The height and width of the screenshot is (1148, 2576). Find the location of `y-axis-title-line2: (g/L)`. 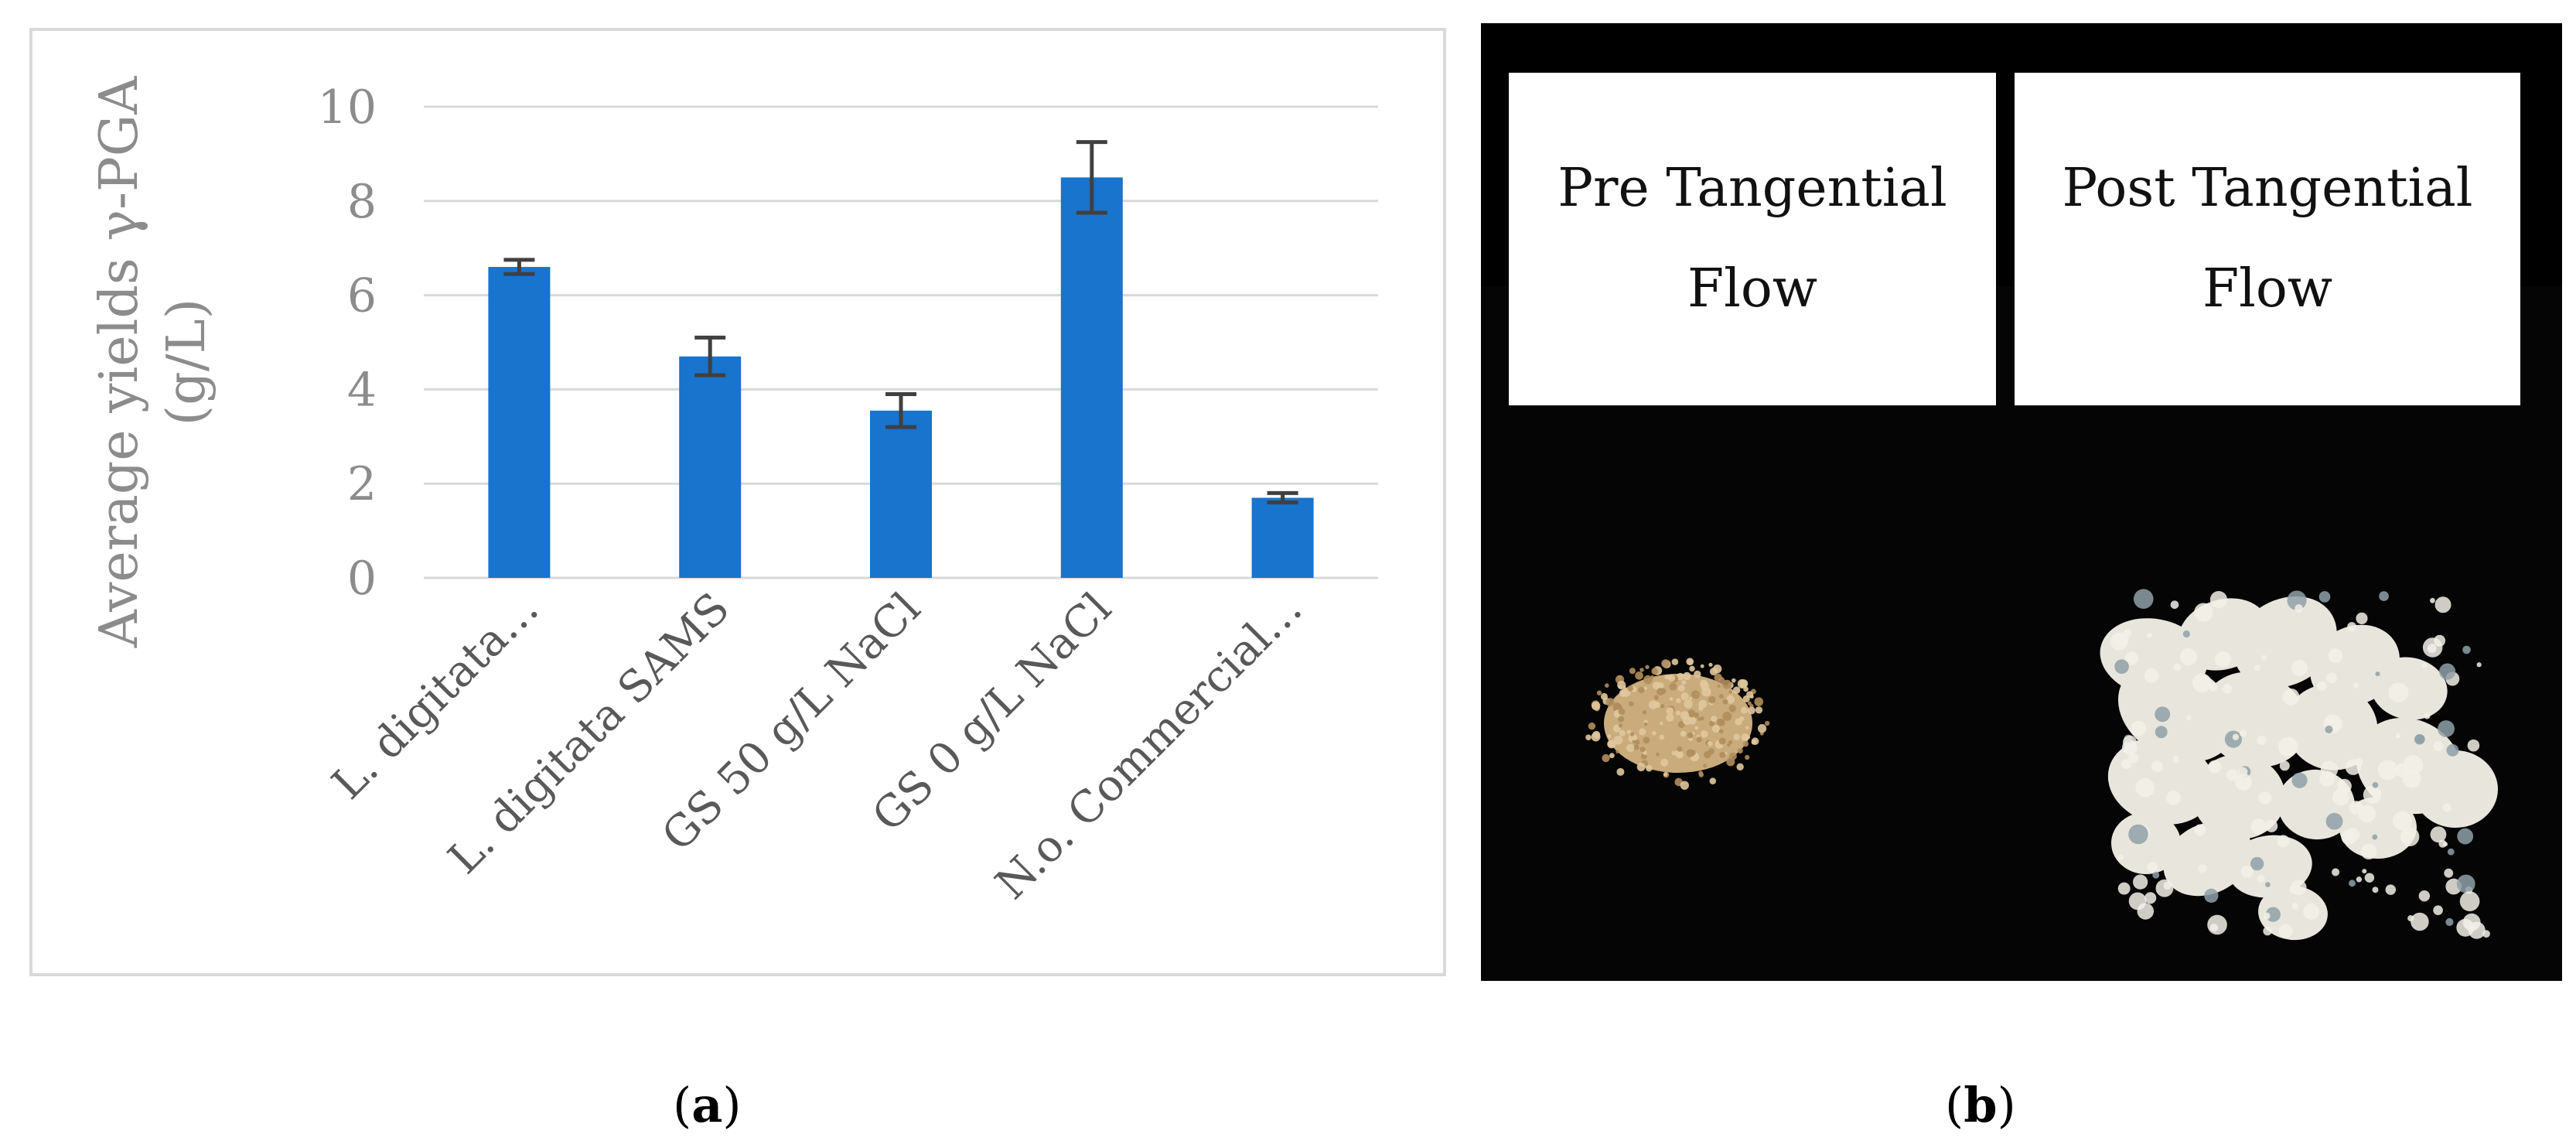

y-axis-title-line2: (g/L) is located at coordinates (186, 363).